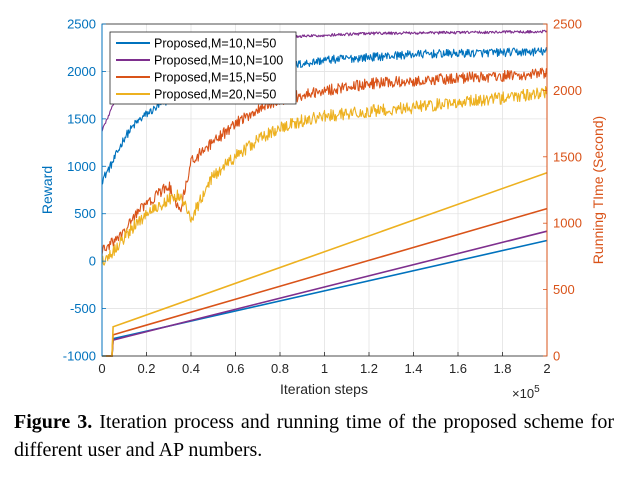  Describe the element at coordinates (567, 90) in the screenshot. I see `y-right-tick-label: 2000` at that location.